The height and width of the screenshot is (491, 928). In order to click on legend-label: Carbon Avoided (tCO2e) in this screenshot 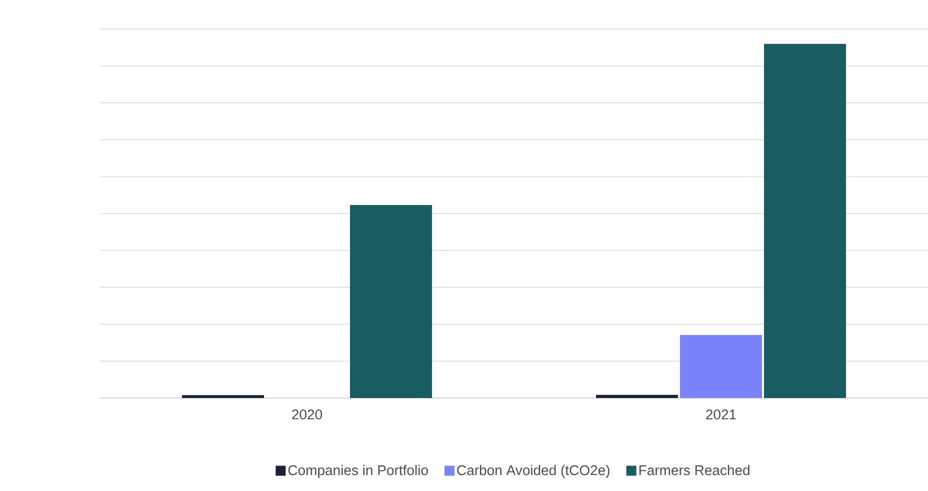, I will do `click(533, 471)`.